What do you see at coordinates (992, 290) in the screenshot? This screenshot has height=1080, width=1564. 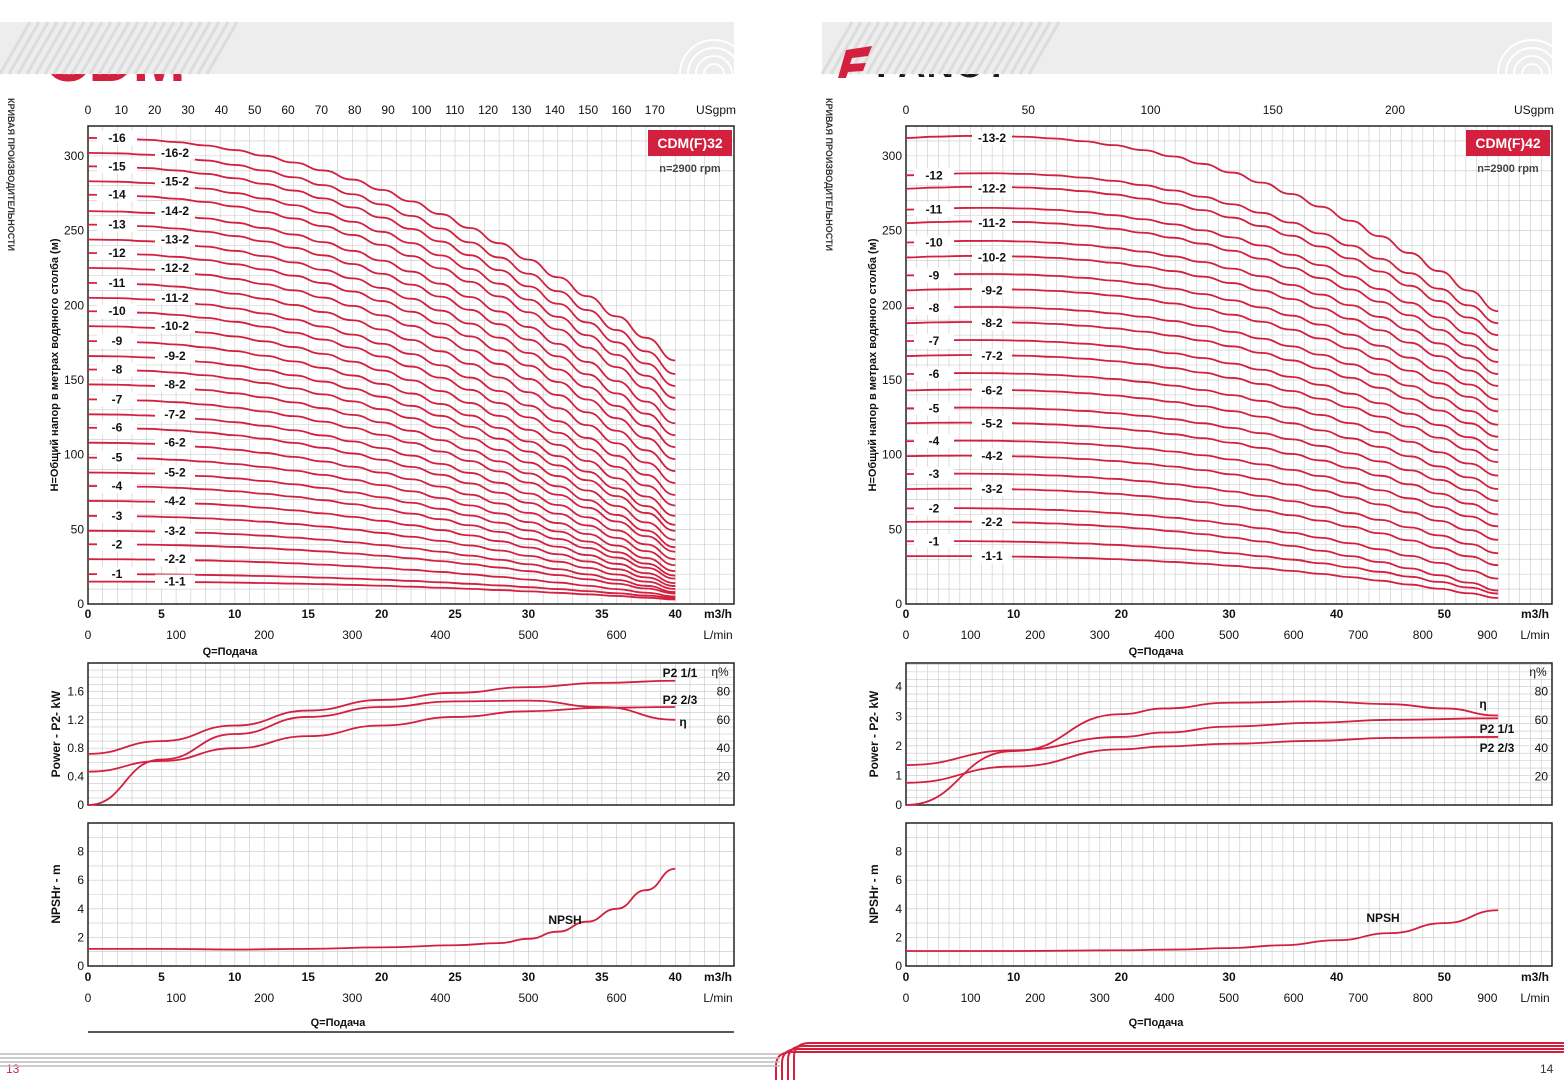 I see `series-label: -9-2` at bounding box center [992, 290].